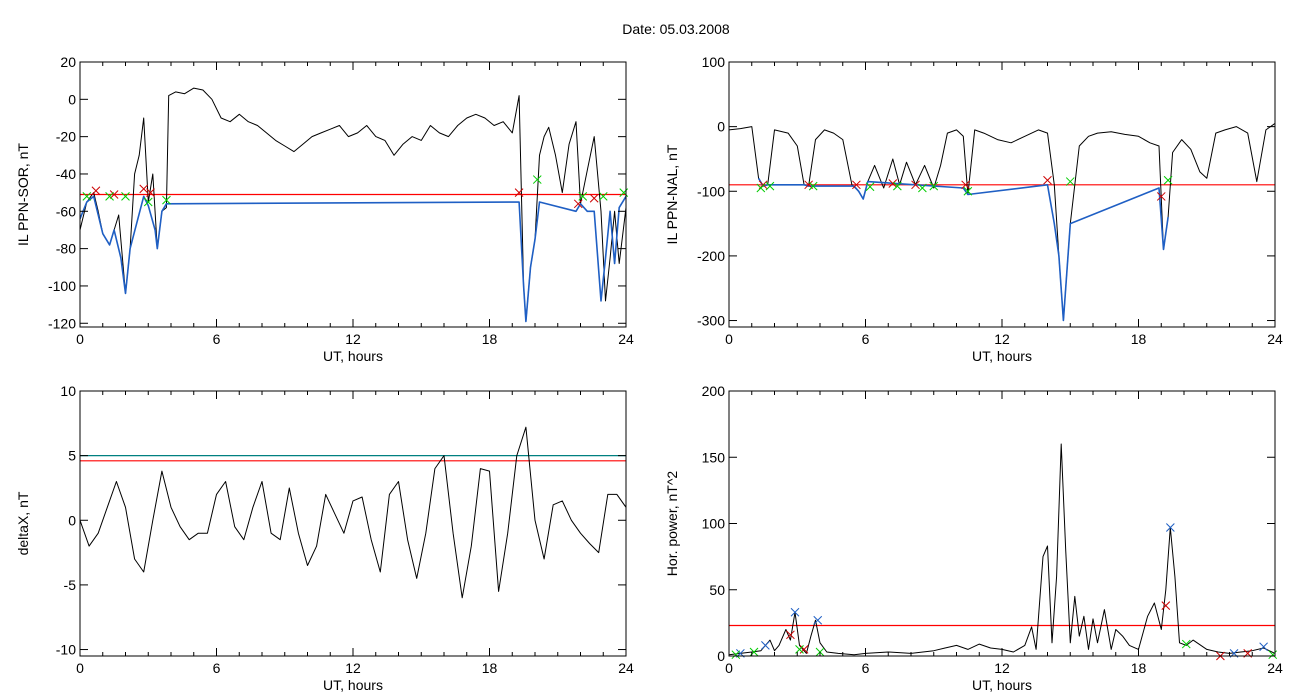 The image size is (1300, 700). Describe the element at coordinates (66, 650) in the screenshot. I see `y-tick-label: -10` at that location.